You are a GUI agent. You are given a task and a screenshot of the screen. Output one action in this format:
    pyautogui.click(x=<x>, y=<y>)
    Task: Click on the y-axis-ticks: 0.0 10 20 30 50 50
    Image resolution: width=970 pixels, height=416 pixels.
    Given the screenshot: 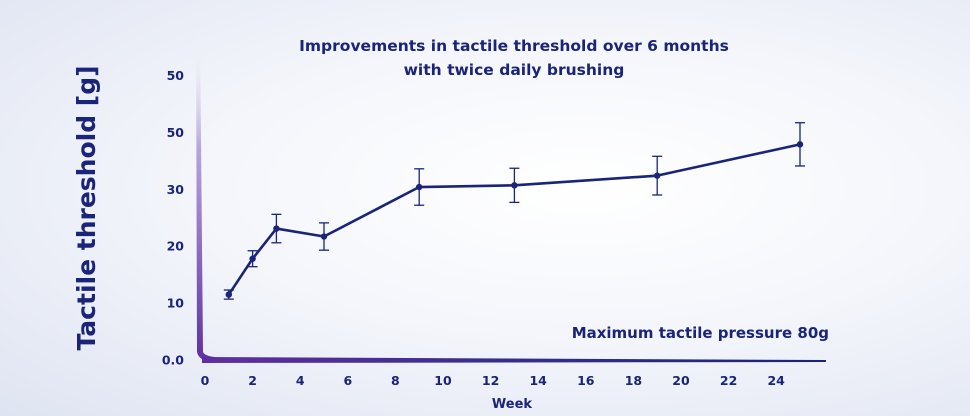 What is the action you would take?
    pyautogui.click(x=173, y=218)
    